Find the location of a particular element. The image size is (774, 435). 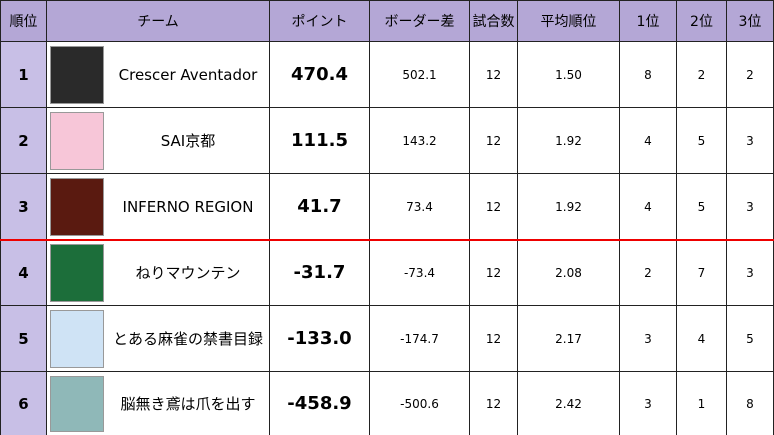

first: 8 is located at coordinates (648, 75).